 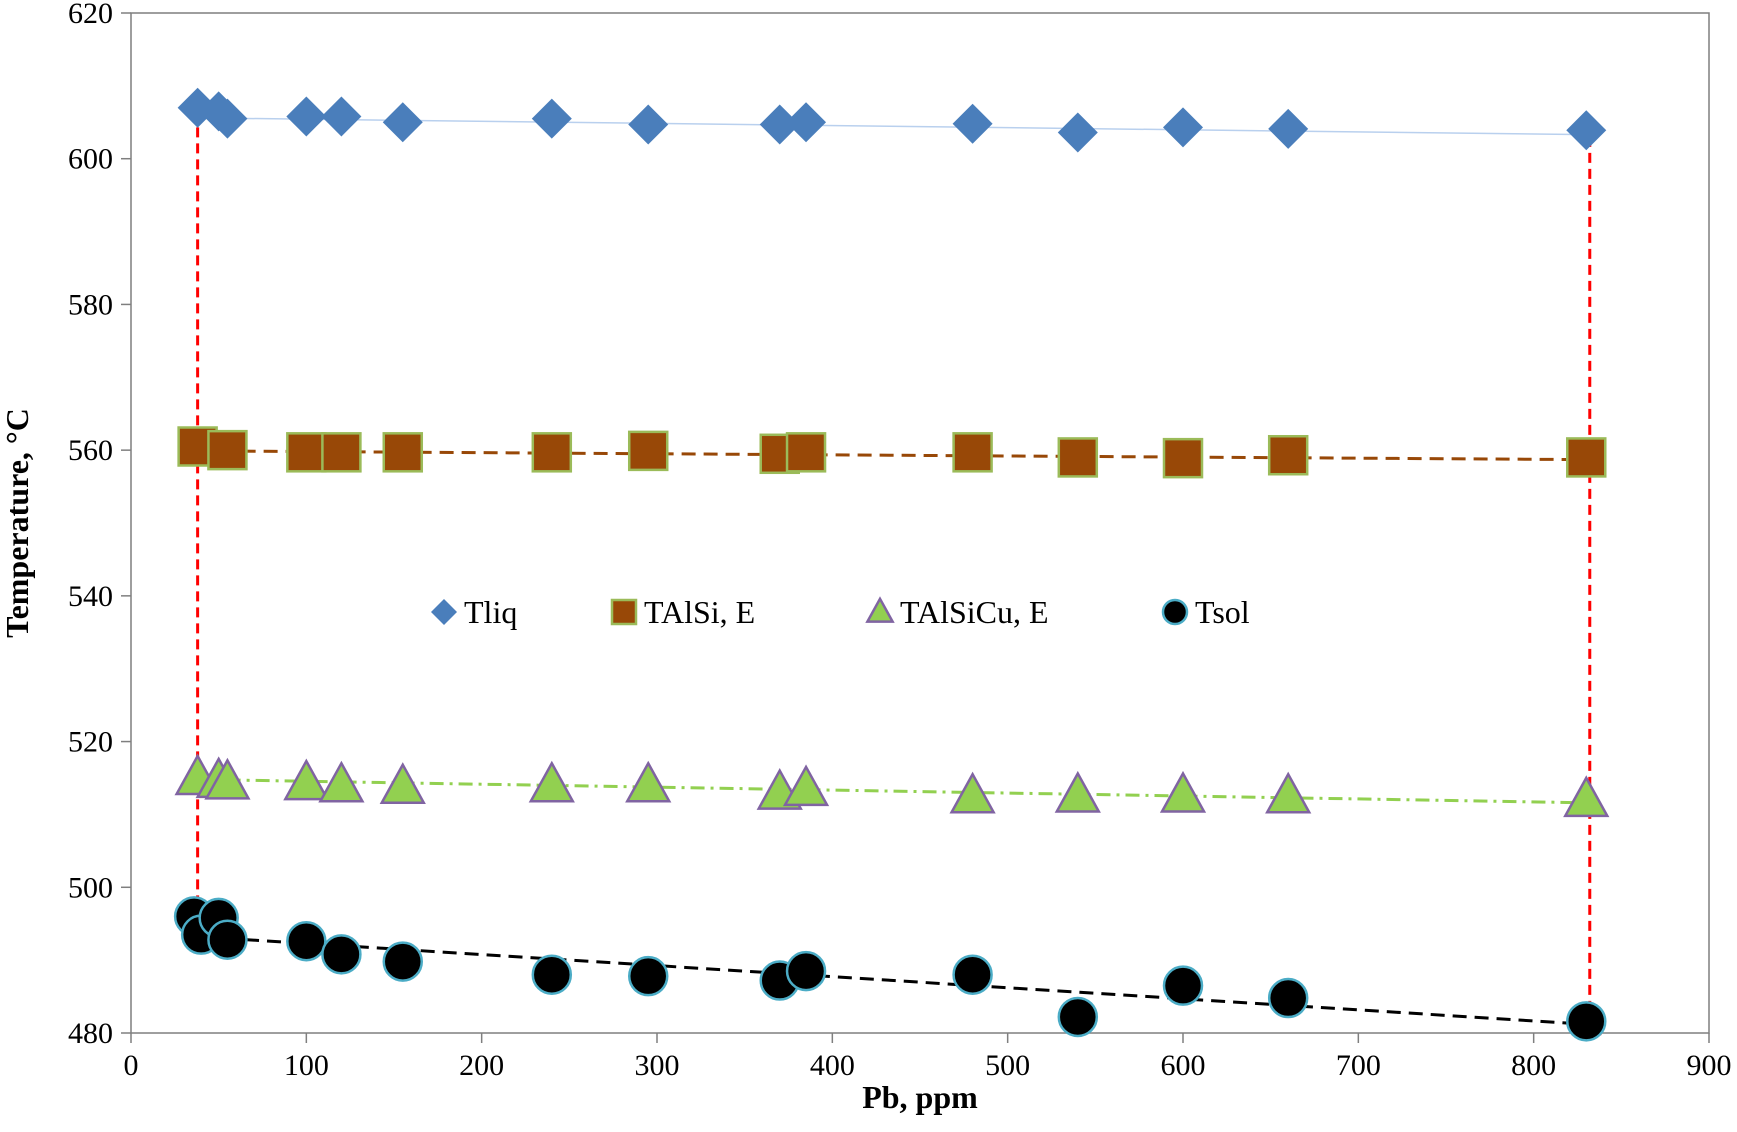 What do you see at coordinates (974, 612) in the screenshot?
I see `legend-label-talsicu-e: TAlSiCu, E` at bounding box center [974, 612].